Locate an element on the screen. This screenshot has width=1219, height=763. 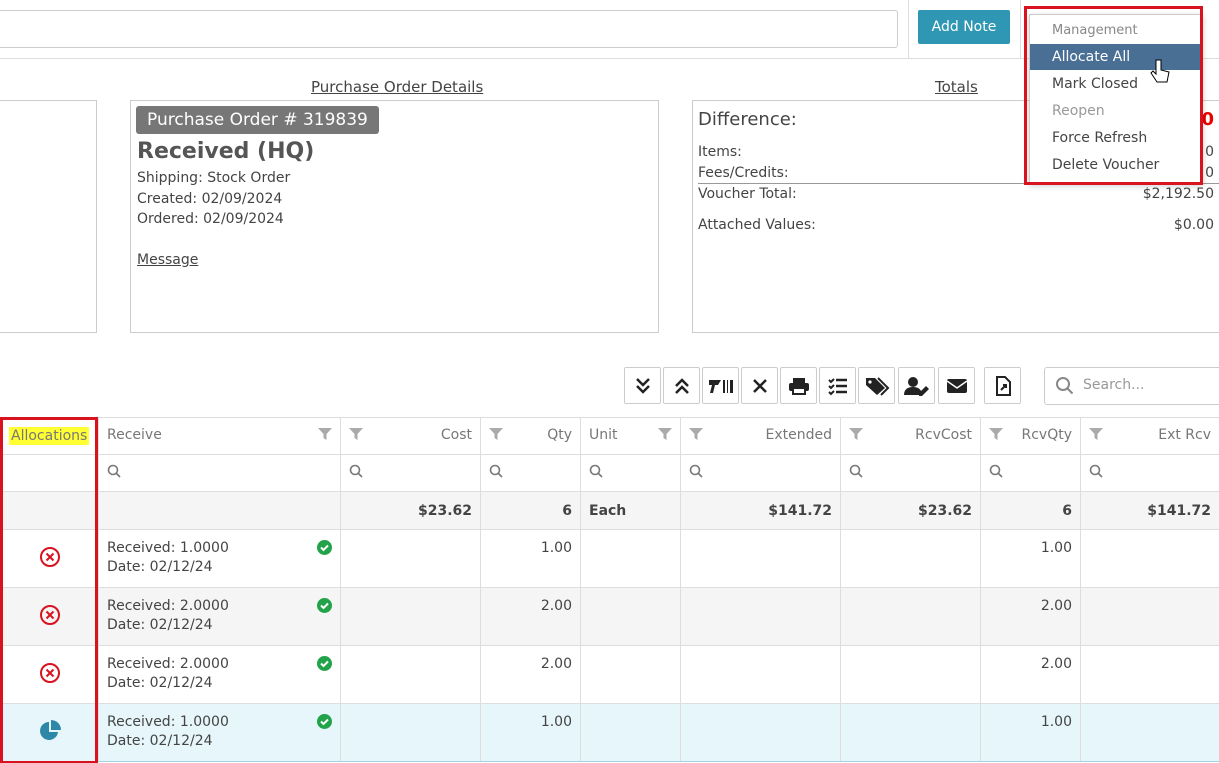
header-cell: Receive is located at coordinates (219, 436).